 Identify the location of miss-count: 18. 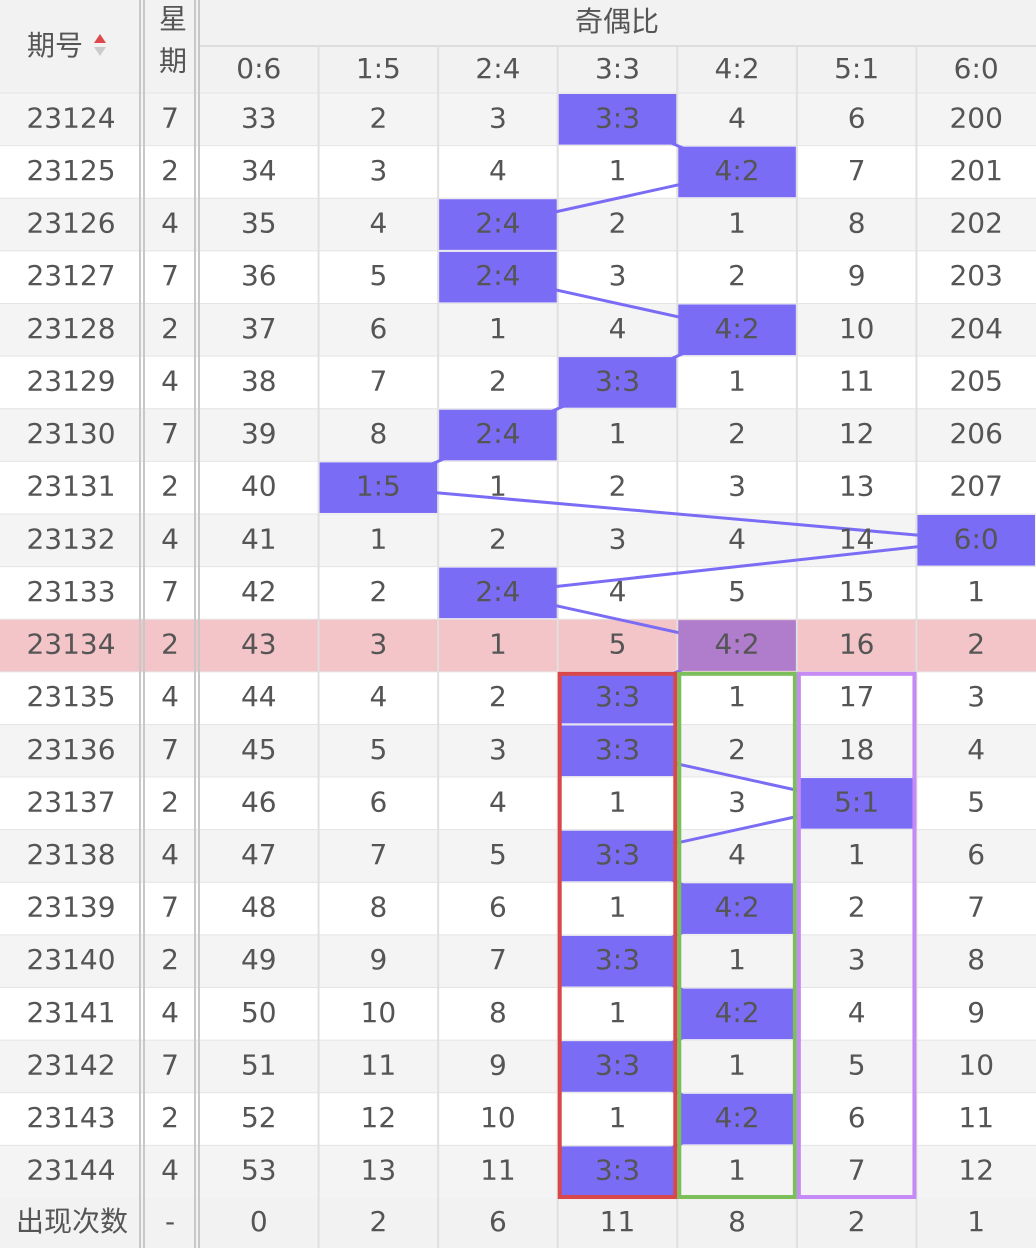
(857, 749).